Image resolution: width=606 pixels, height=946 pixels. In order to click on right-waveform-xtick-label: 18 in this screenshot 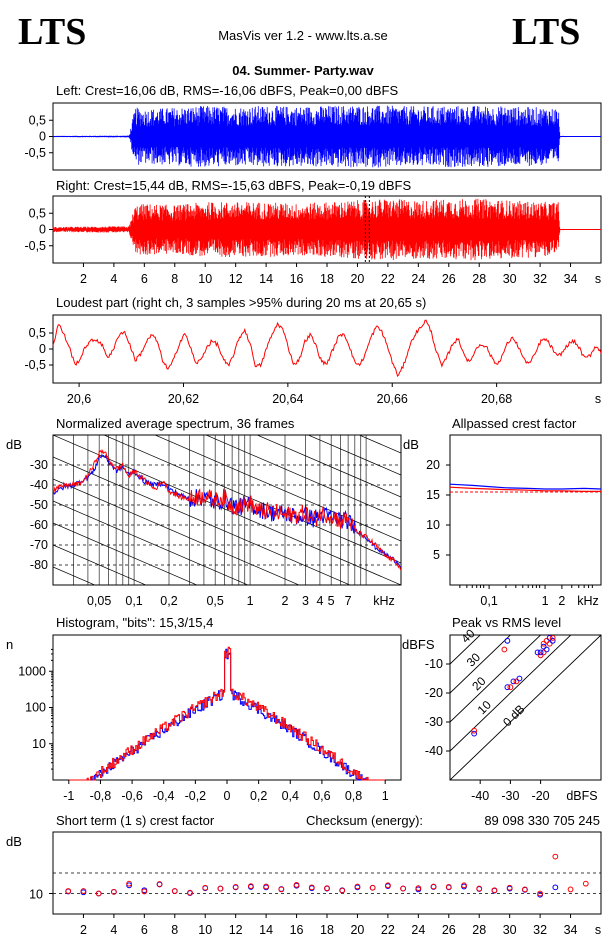, I will do `click(327, 279)`.